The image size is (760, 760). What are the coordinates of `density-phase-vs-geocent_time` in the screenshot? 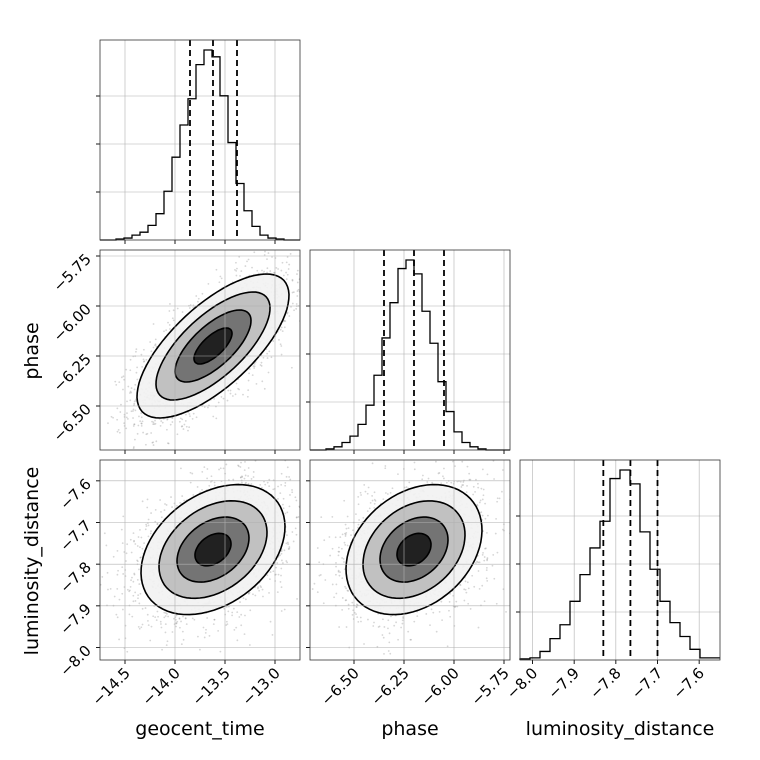 It's located at (211, 351).